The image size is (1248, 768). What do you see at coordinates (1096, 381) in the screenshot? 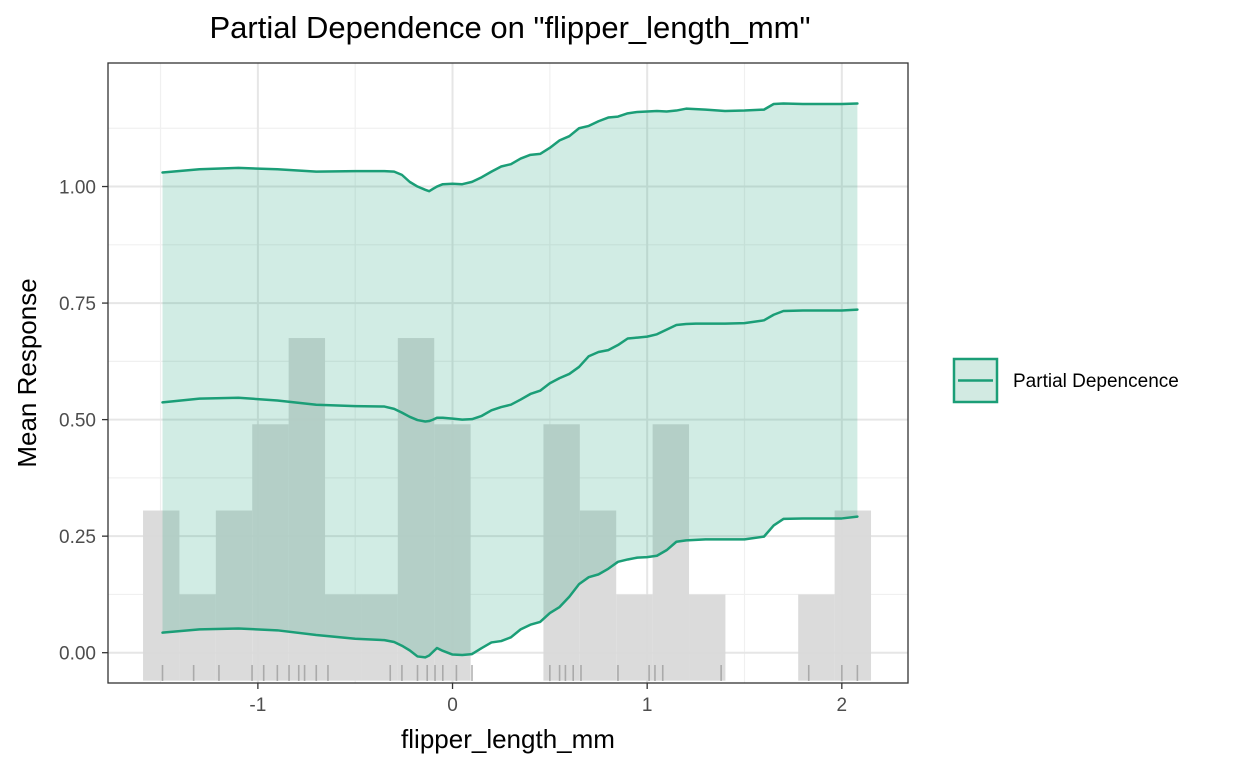
I see `legend-label: Partial Depencence` at bounding box center [1096, 381].